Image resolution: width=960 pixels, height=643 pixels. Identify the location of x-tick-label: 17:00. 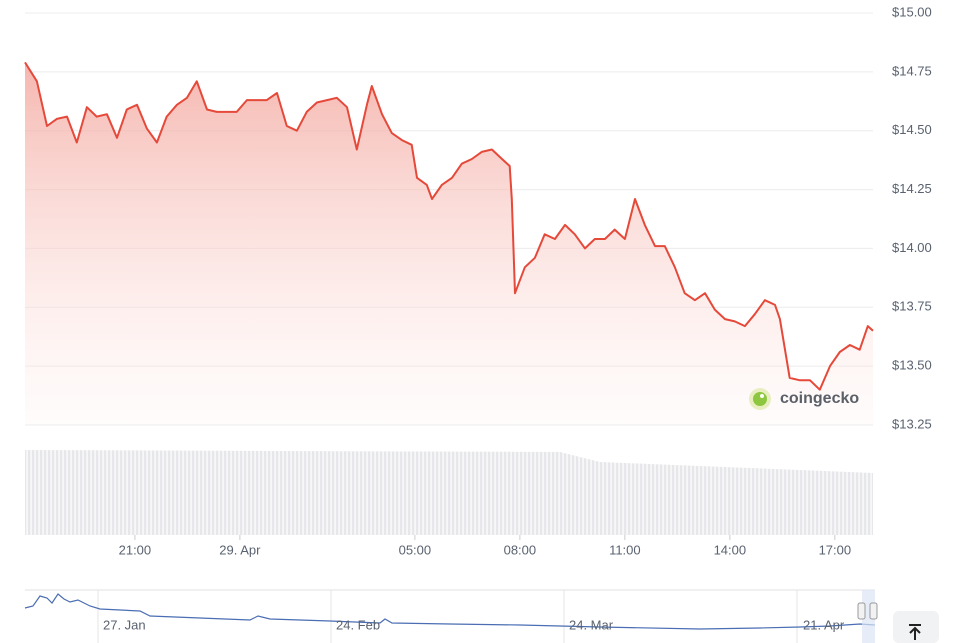
(835, 549).